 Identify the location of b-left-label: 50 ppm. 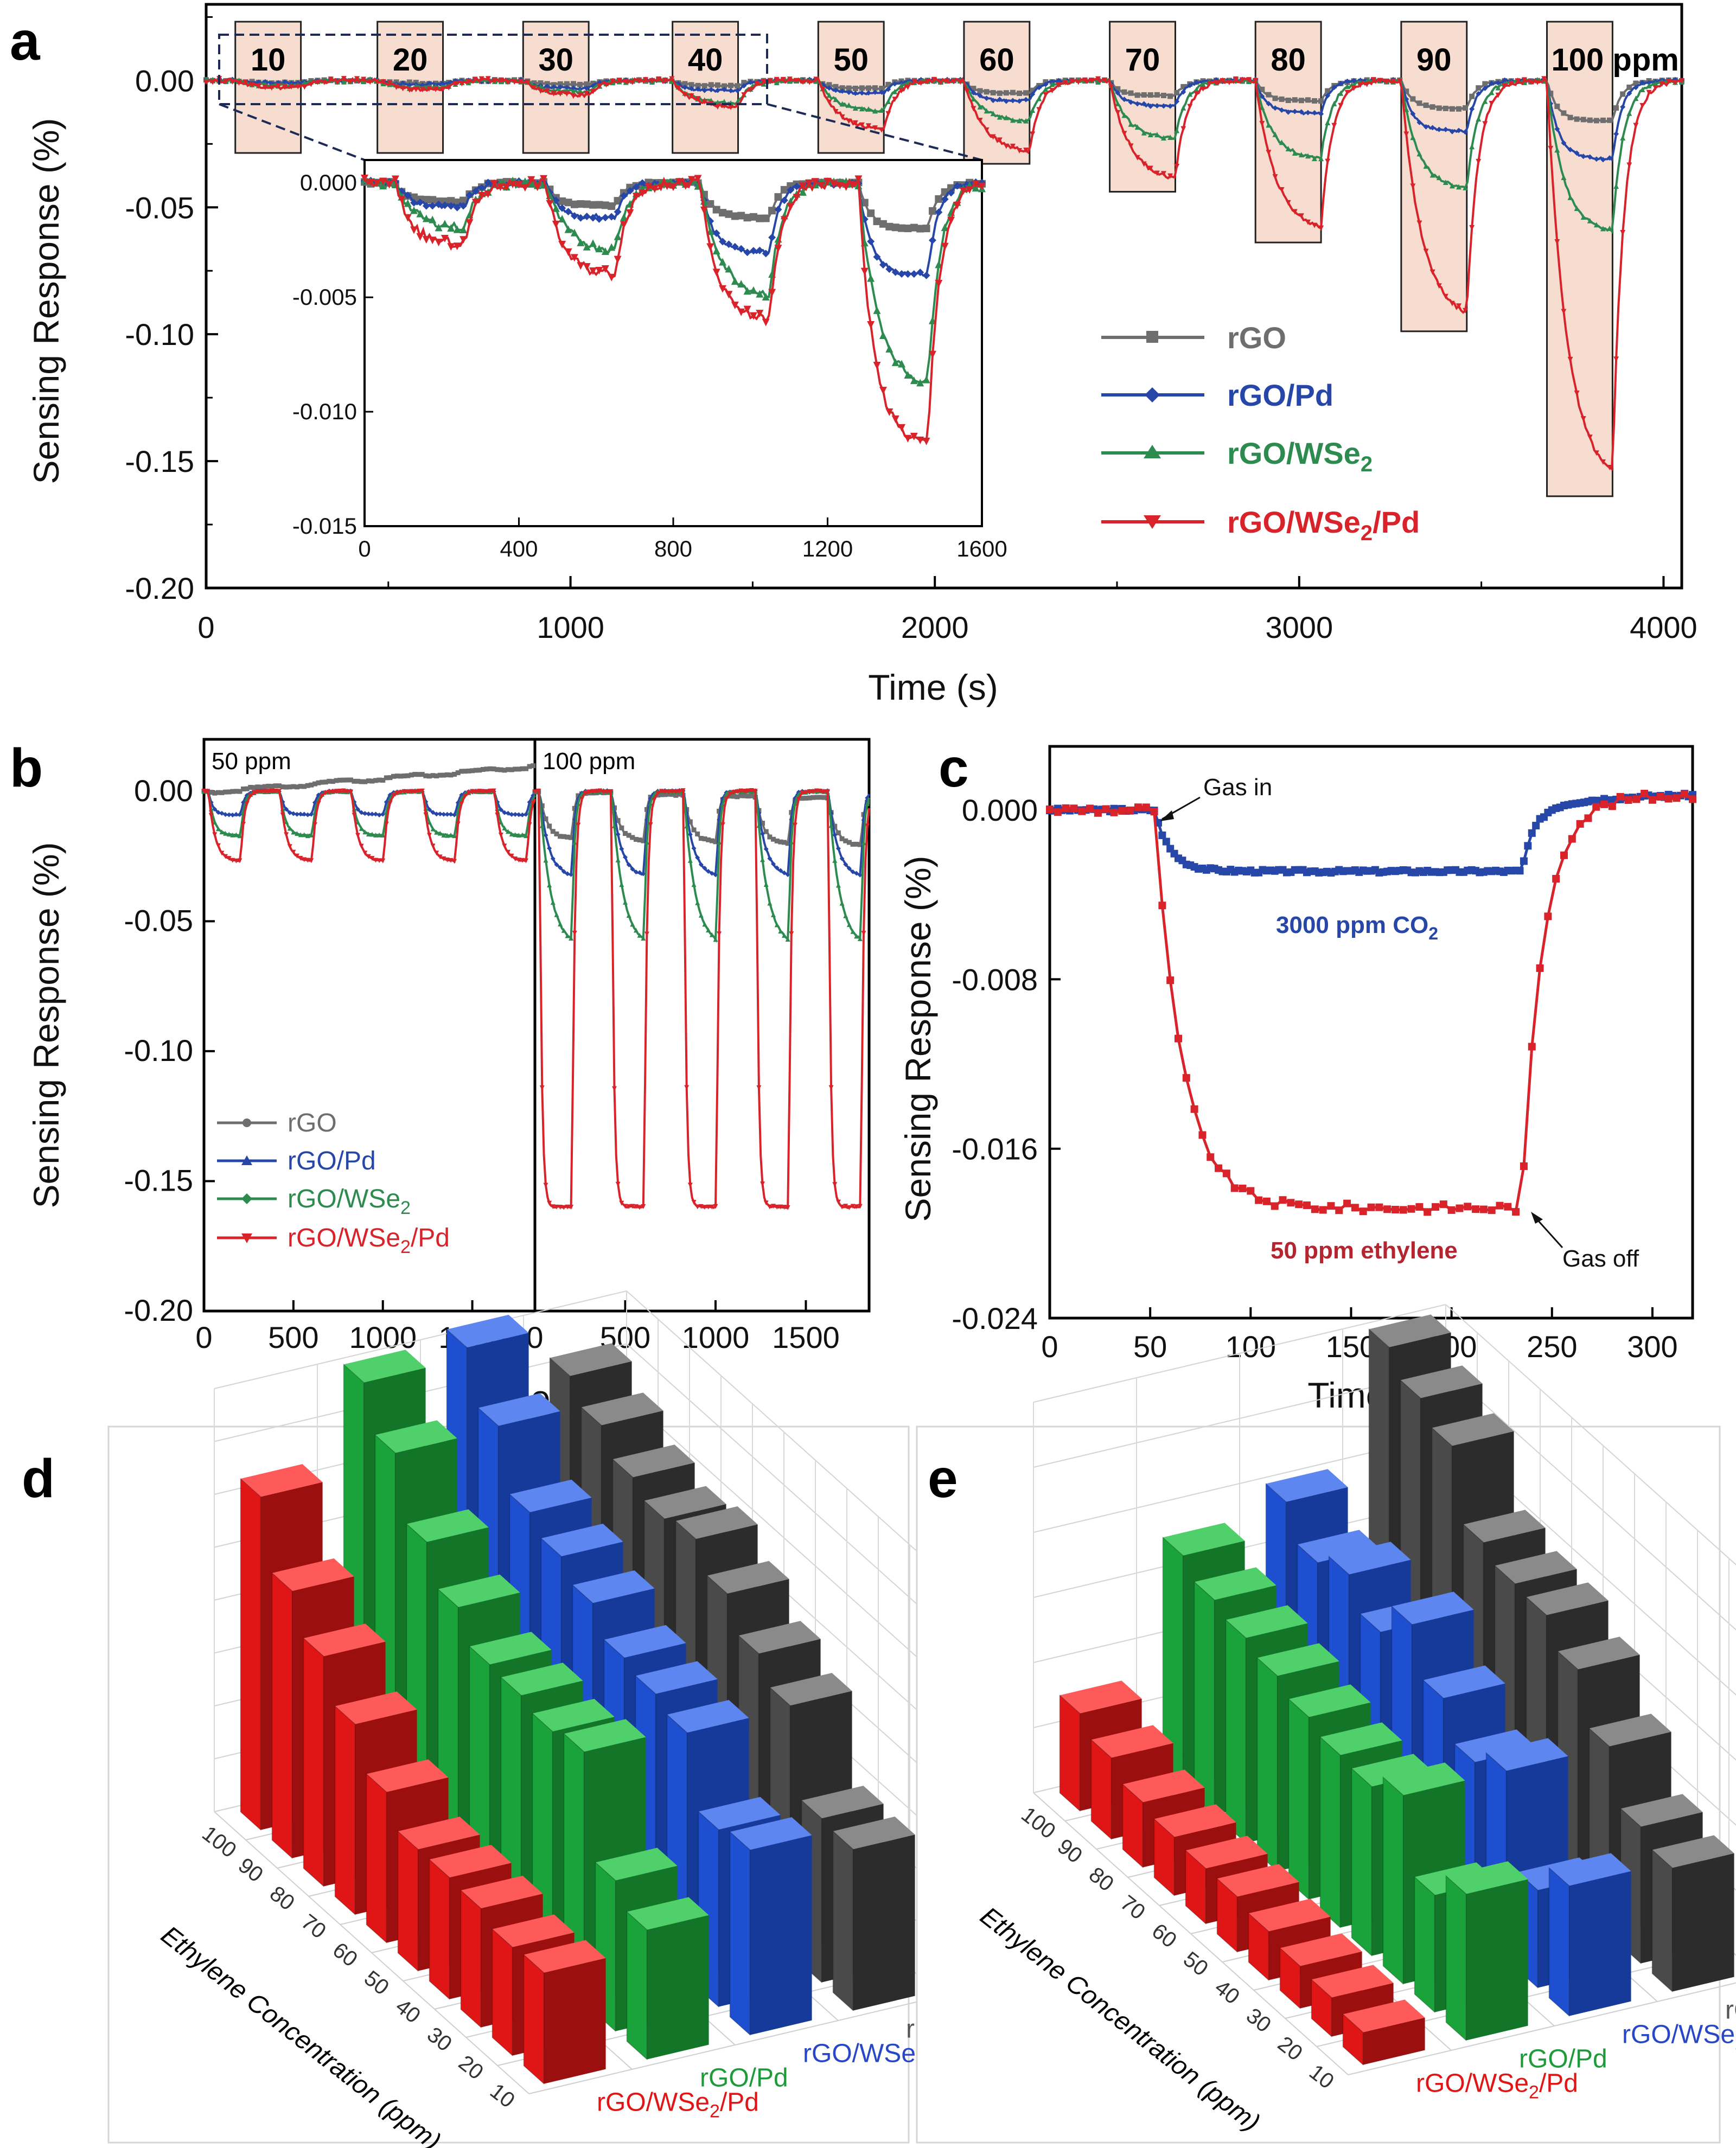
(251, 762).